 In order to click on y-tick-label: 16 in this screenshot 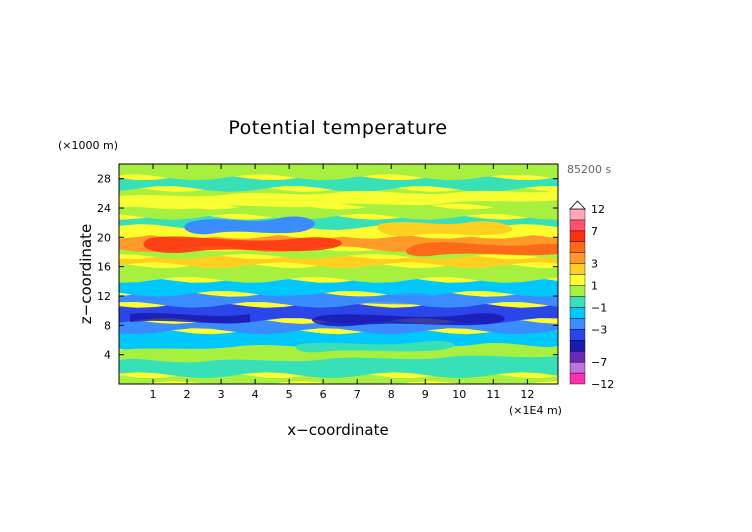, I will do `click(104, 267)`.